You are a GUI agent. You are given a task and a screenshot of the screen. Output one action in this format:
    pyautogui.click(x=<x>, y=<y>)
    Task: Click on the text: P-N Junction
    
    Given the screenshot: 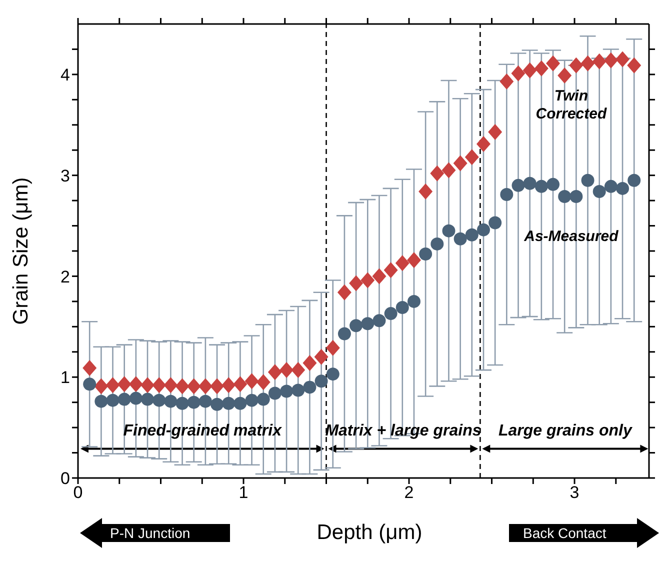 What is the action you would take?
    pyautogui.click(x=150, y=533)
    